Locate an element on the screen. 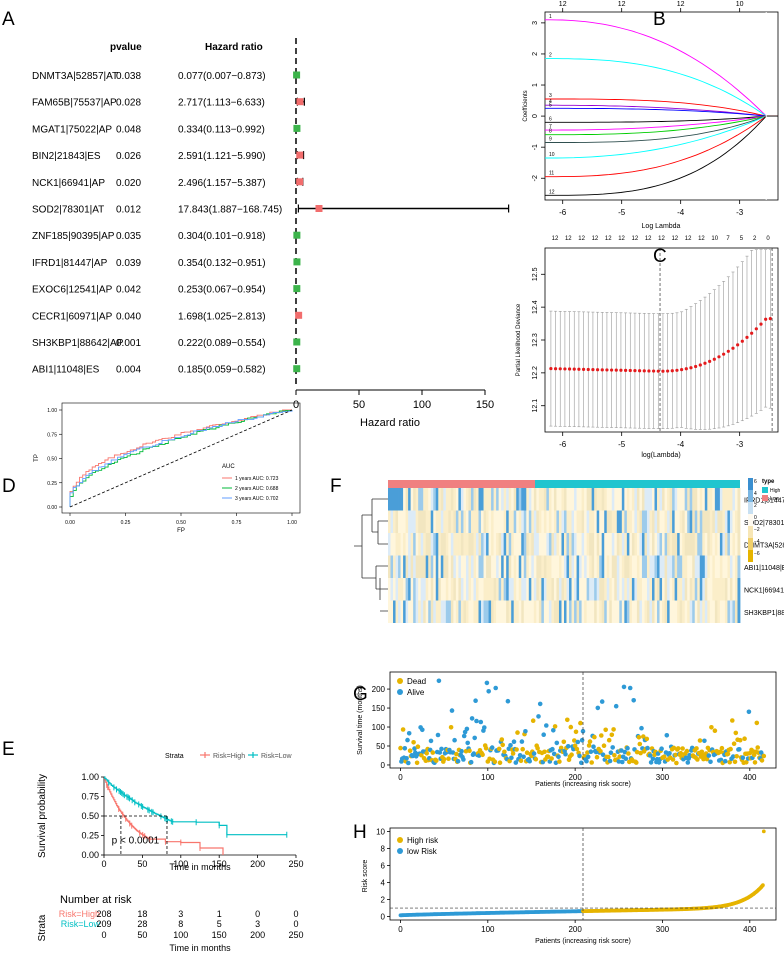 The image size is (784, 979). top-tick-label-c: 12 is located at coordinates (568, 239).